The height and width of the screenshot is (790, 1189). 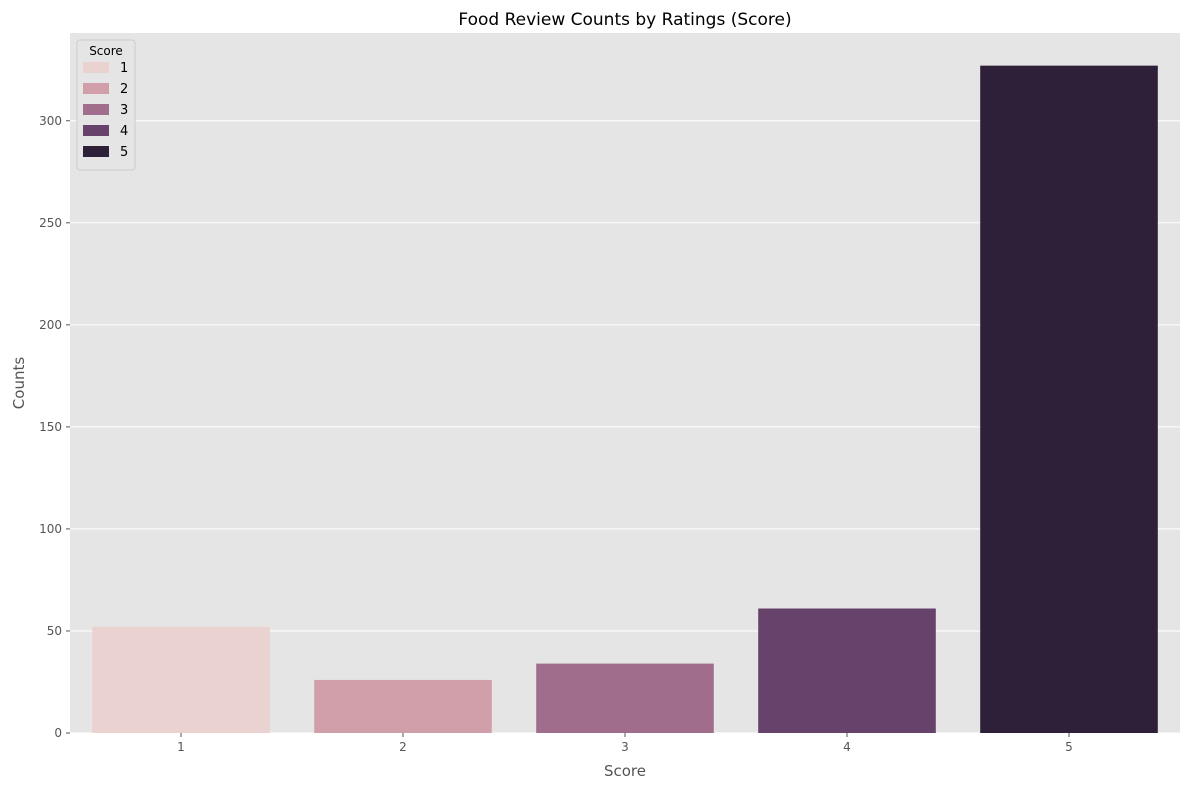 I want to click on y-tick-label: 50, so click(x=54, y=631).